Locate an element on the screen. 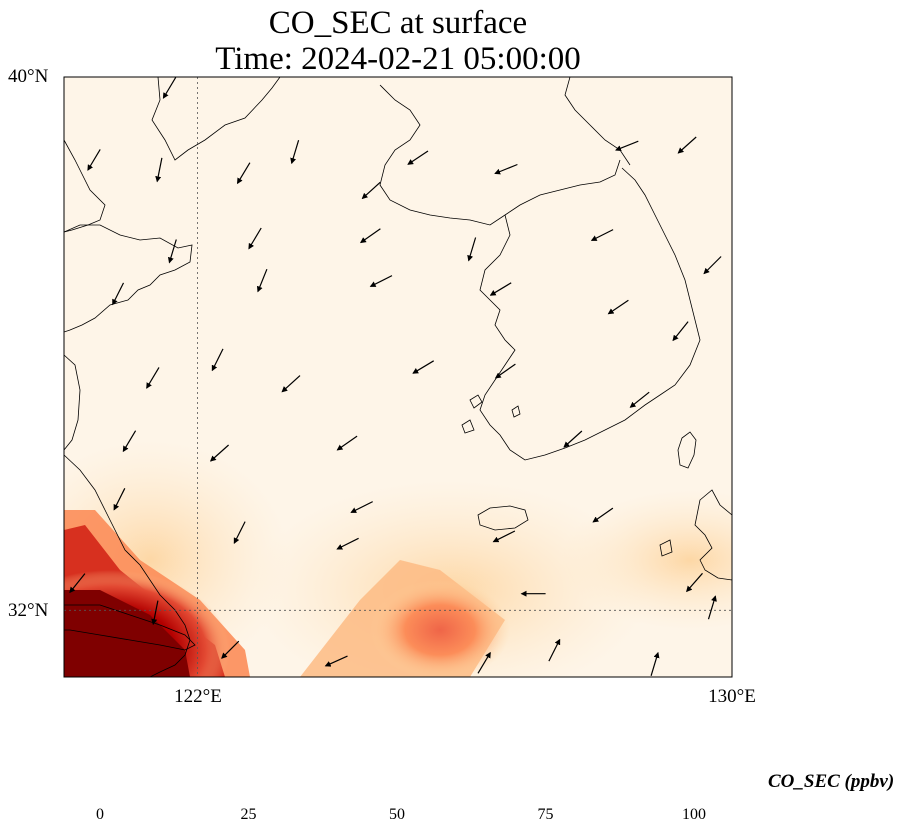 The height and width of the screenshot is (836, 916). coastline-tsushima is located at coordinates (687, 450).